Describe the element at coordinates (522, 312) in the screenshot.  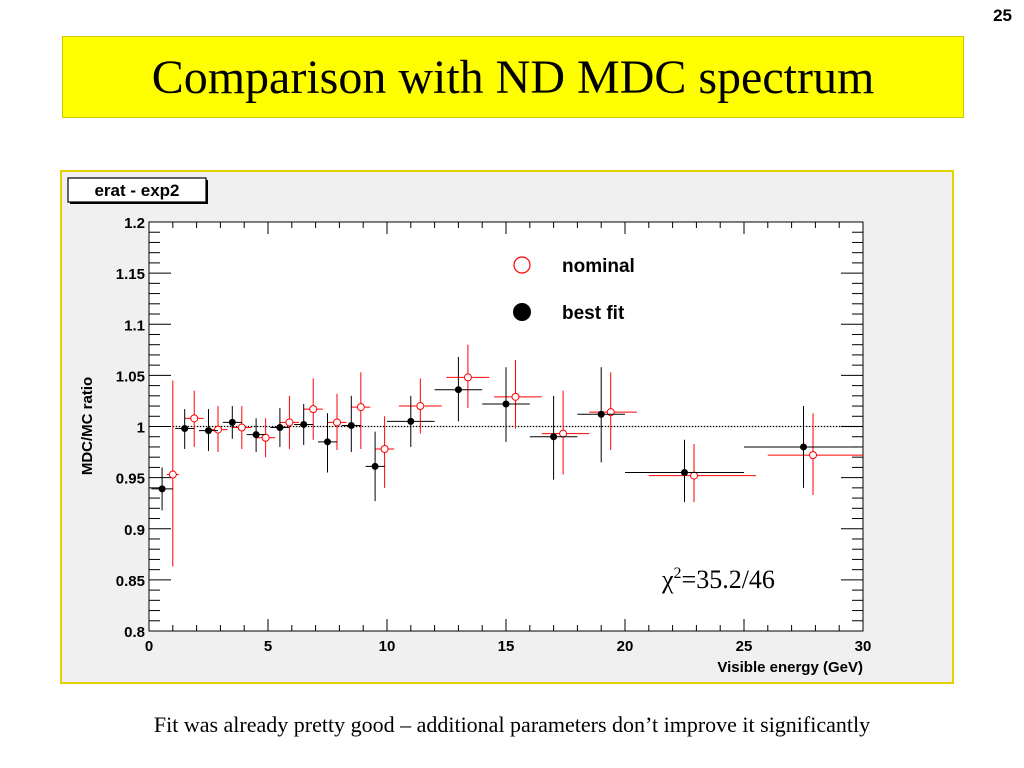
I see `legend-marker-best-fit` at that location.